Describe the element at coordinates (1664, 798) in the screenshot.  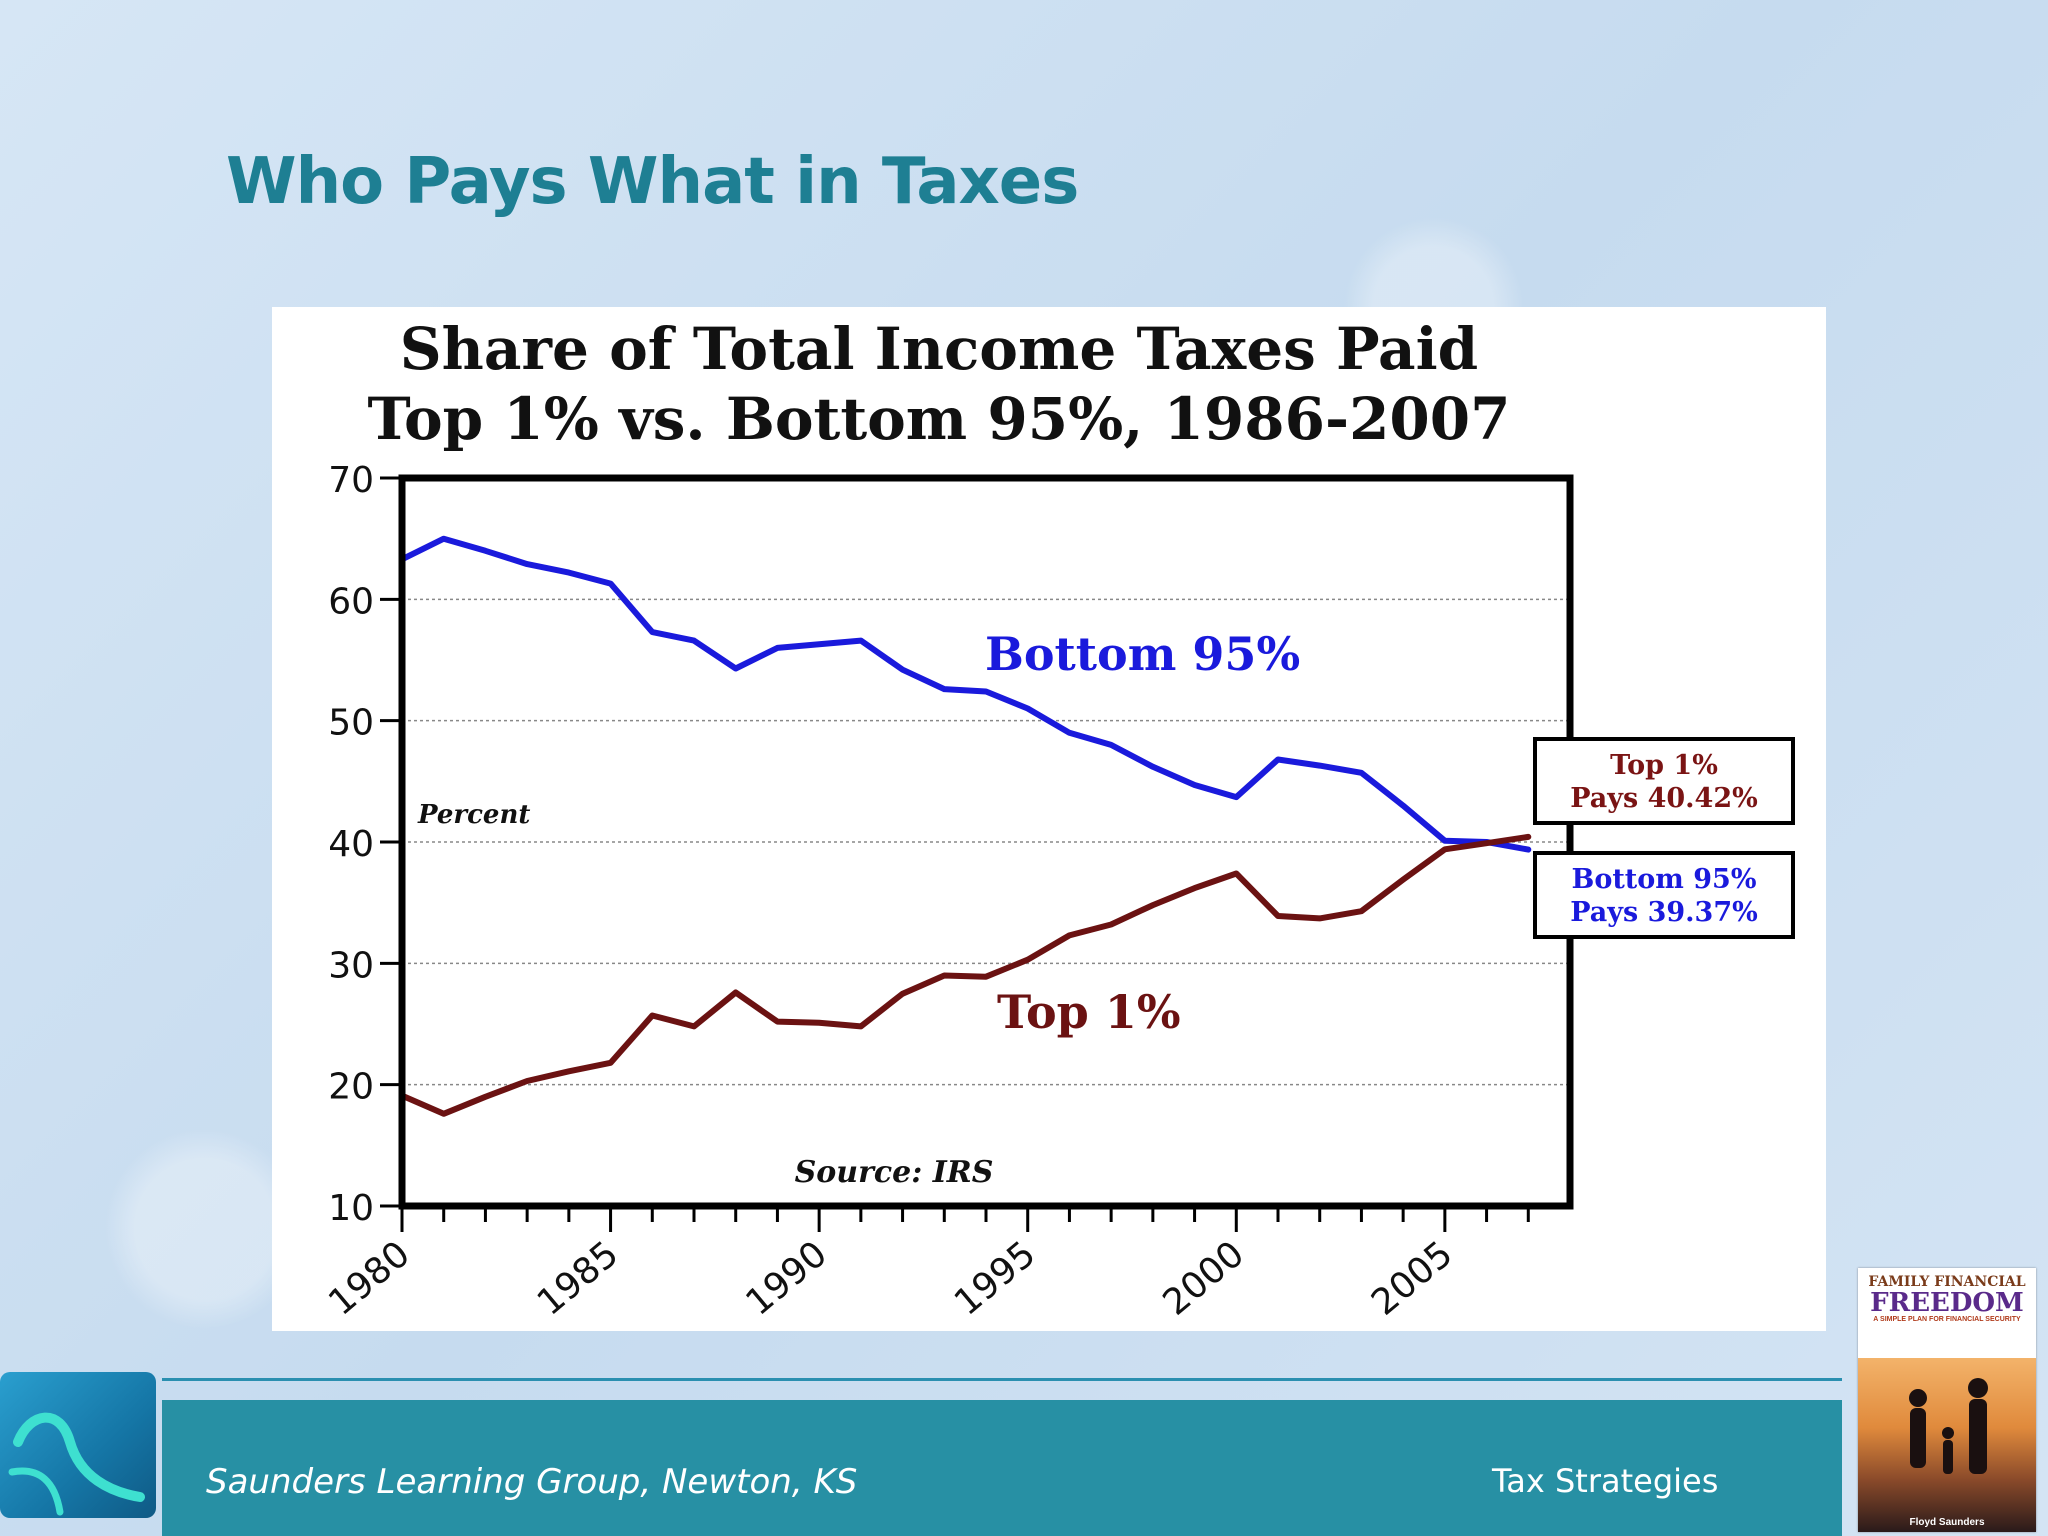
I see `annotation-top1-line2: Pays 40.42%` at that location.